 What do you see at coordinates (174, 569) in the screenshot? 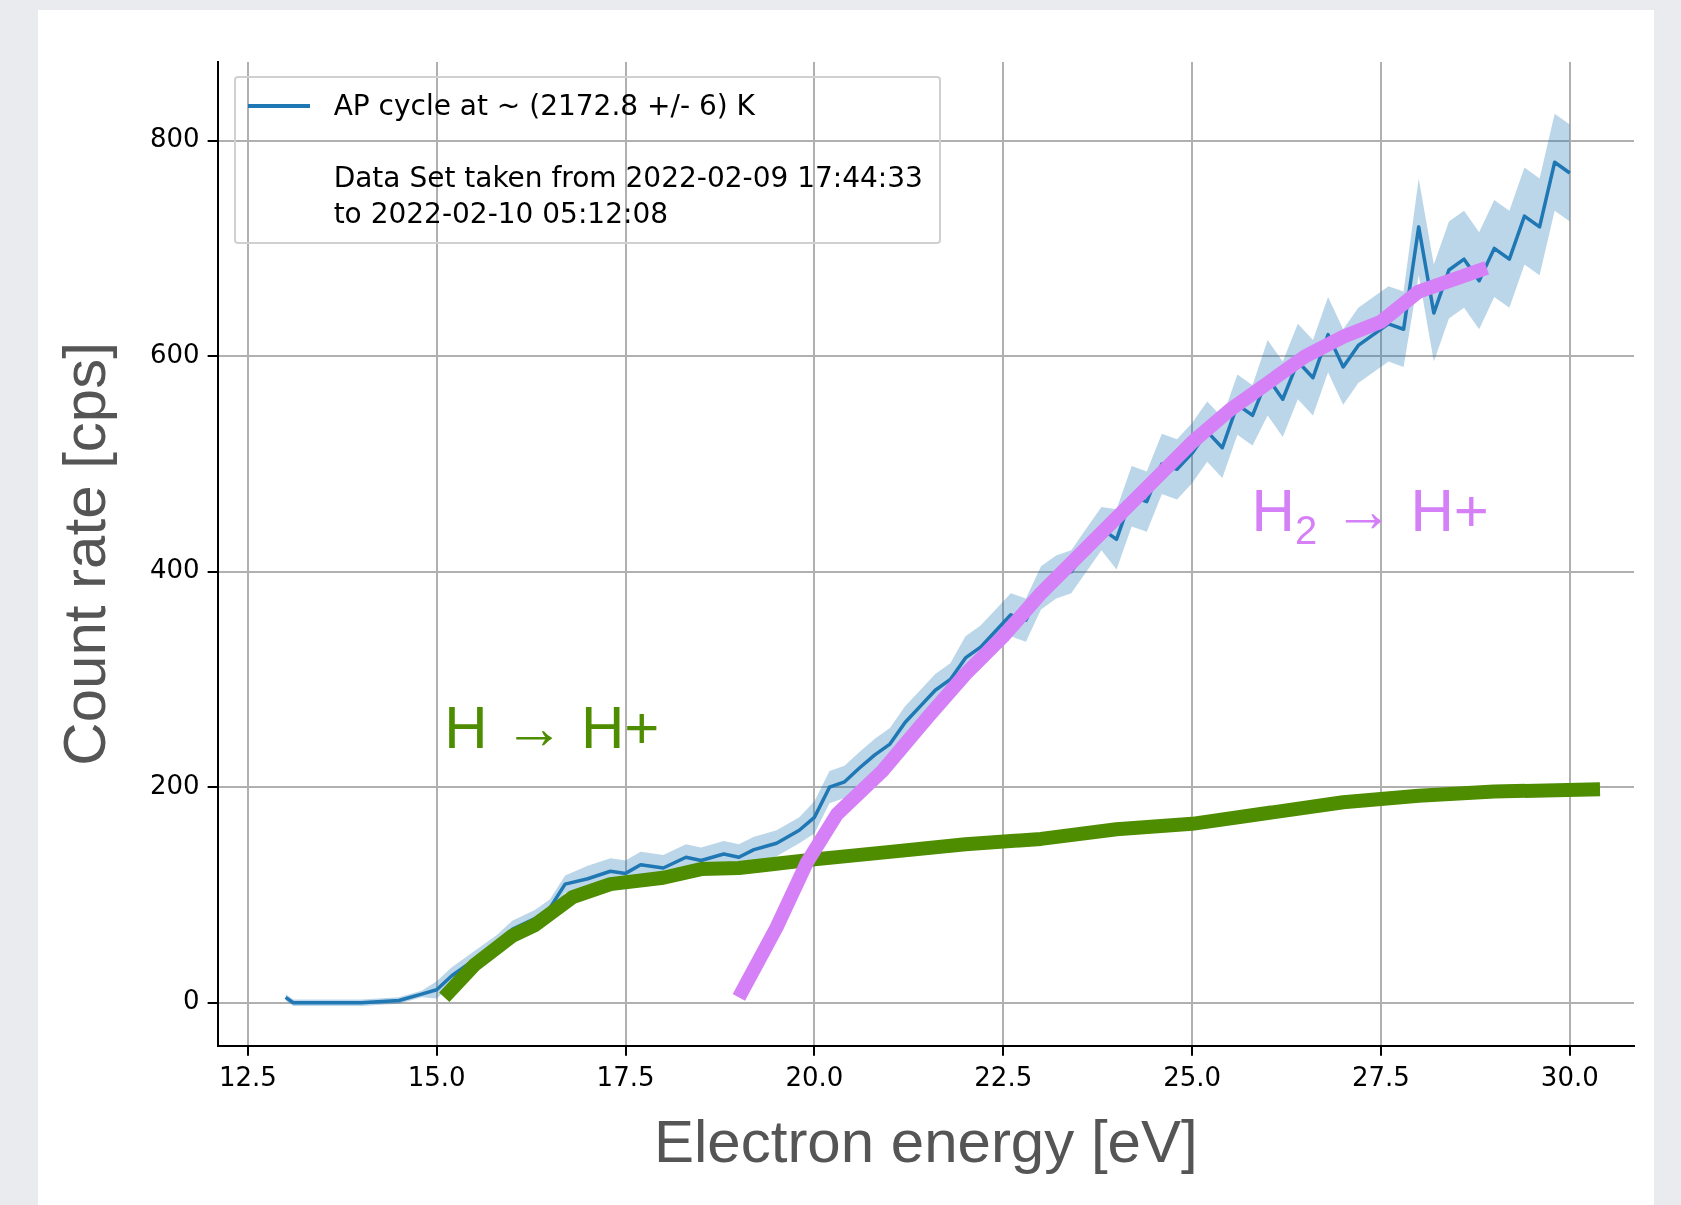
I see `y-tick-label: 400` at bounding box center [174, 569].